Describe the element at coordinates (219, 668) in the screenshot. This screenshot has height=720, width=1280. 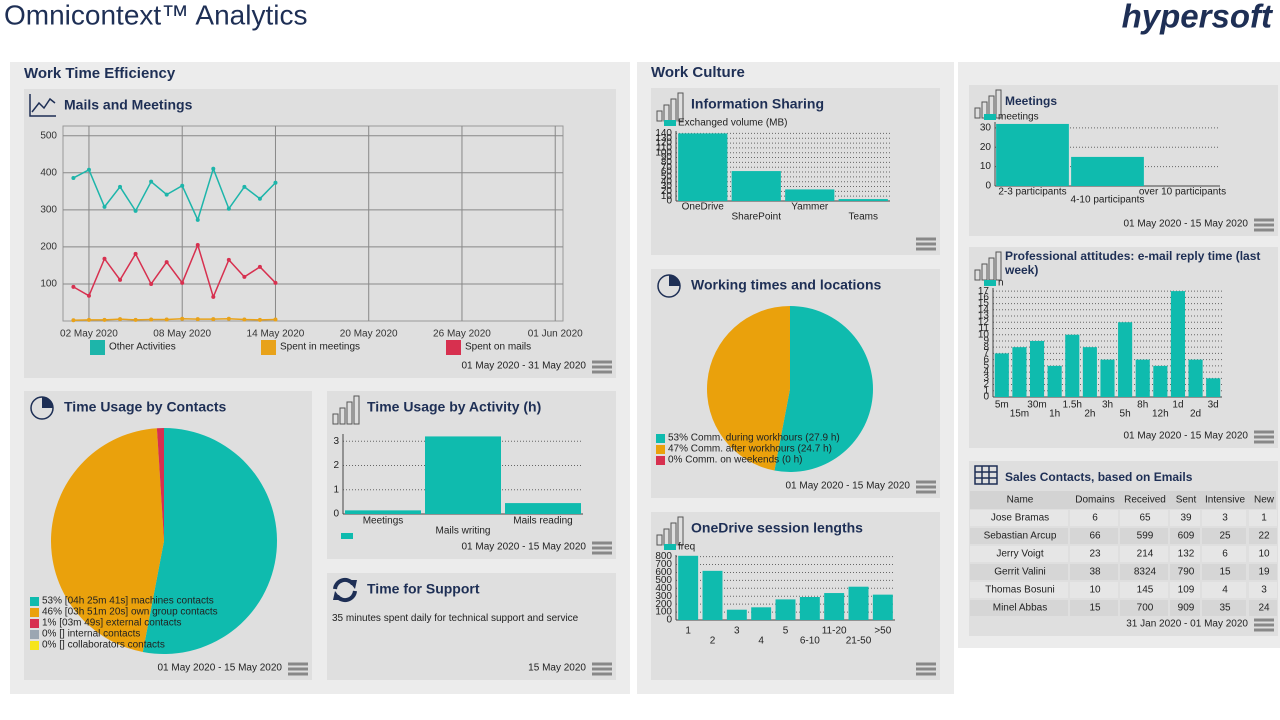
I see `date-range: 01 May 2020 - 15 May 2020` at that location.